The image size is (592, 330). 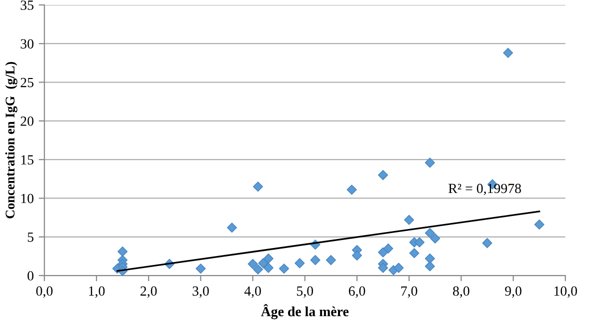 What do you see at coordinates (97, 292) in the screenshot?
I see `x-tick-label: 1,0` at bounding box center [97, 292].